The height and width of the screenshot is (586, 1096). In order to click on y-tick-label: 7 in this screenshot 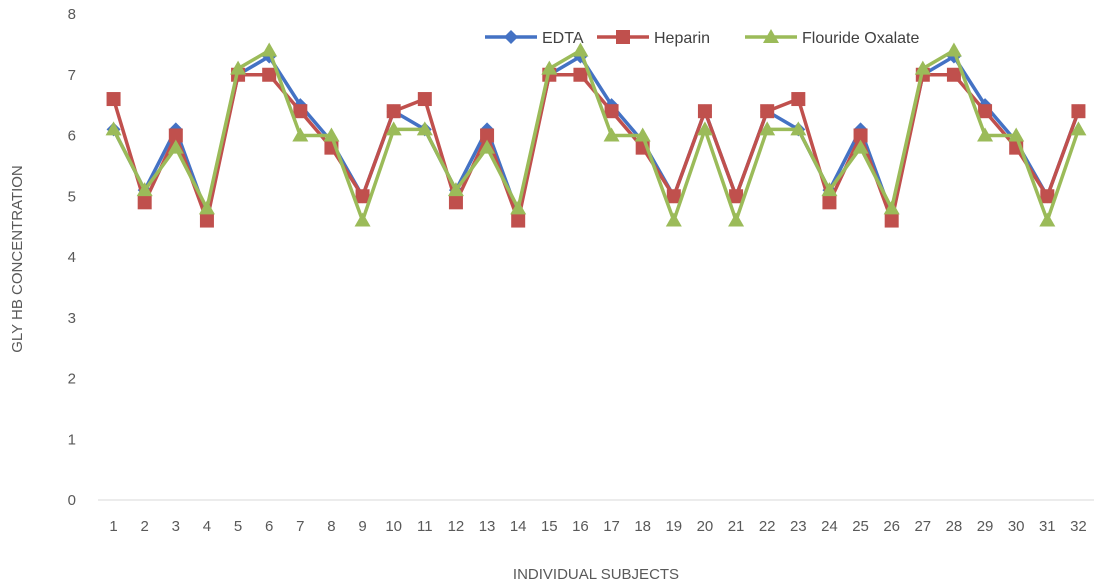, I will do `click(72, 75)`.